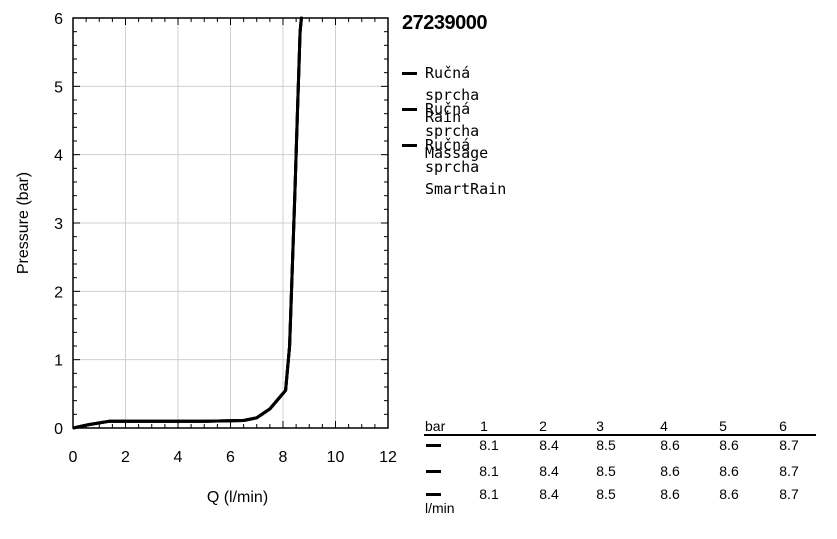 This screenshot has width=837, height=539. Describe the element at coordinates (388, 457) in the screenshot. I see `x-tick-label: 12` at that location.